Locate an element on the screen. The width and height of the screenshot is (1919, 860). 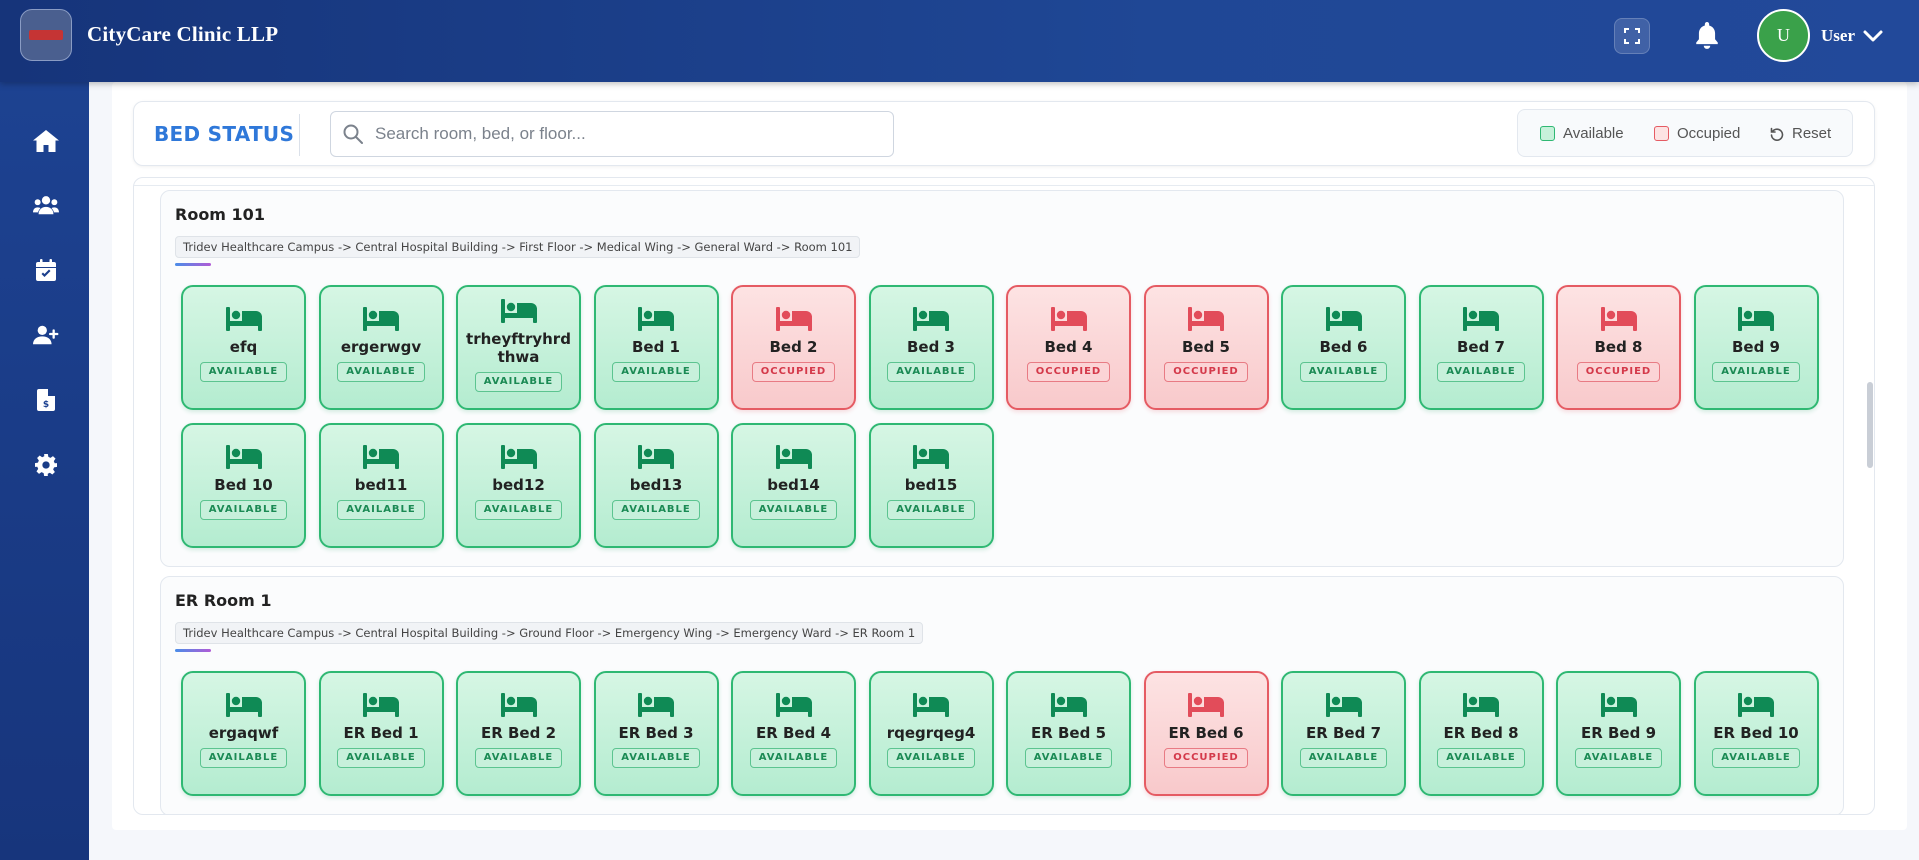
status-badge: OCCUPIED is located at coordinates (1206, 372).